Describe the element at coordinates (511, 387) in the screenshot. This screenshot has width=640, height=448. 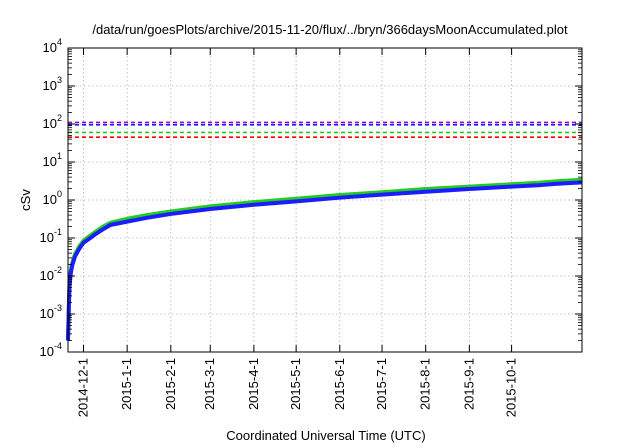
I see `x-tick-label: 2015-10-1` at that location.